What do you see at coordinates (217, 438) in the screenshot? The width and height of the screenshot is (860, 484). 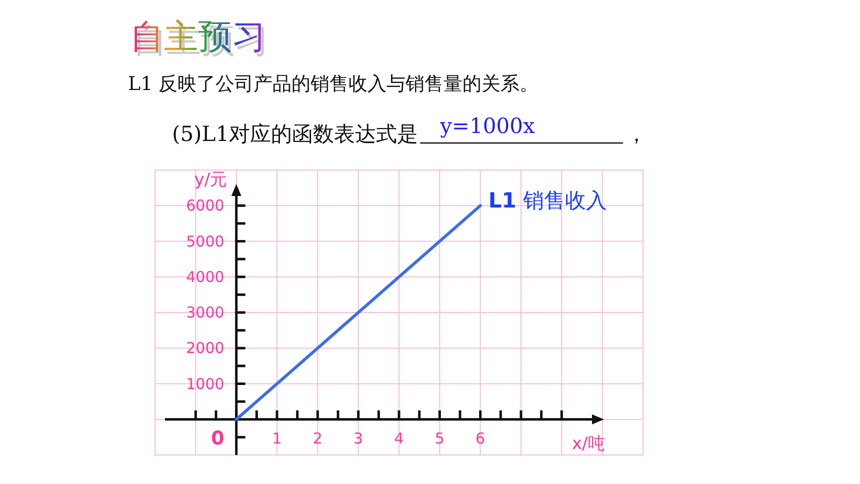 I see `annotation: 0` at bounding box center [217, 438].